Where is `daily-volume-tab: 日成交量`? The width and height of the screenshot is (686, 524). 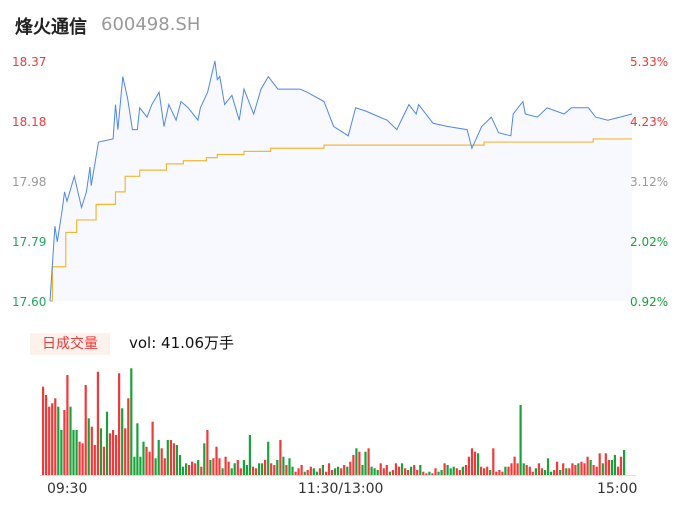
daily-volume-tab: 日成交量 is located at coordinates (70, 344).